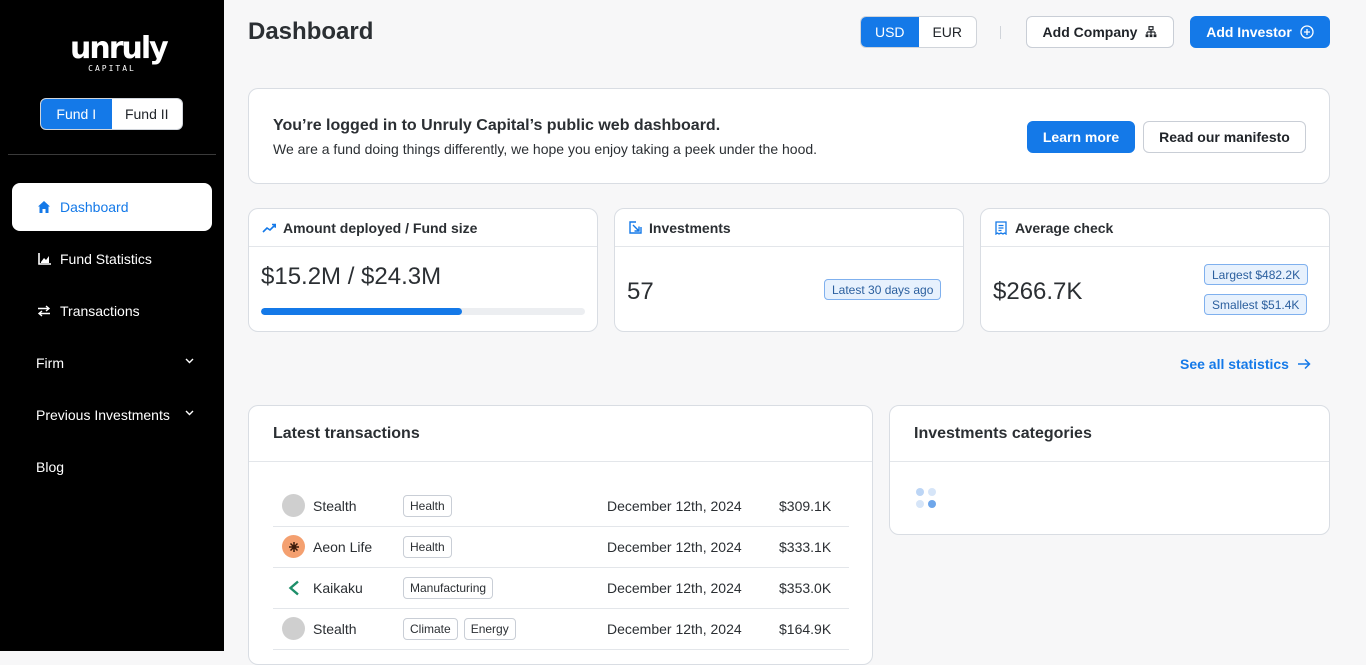 The width and height of the screenshot is (1366, 665). I want to click on read-manifesto-button: Read our manifesto, so click(1224, 137).